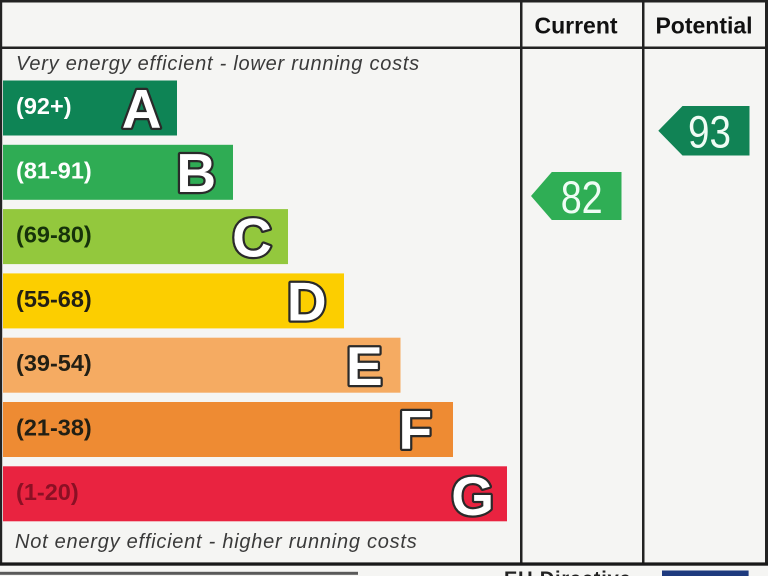 This screenshot has height=576, width=768. What do you see at coordinates (567, 572) in the screenshot?
I see `svg-text: EU Directive` at bounding box center [567, 572].